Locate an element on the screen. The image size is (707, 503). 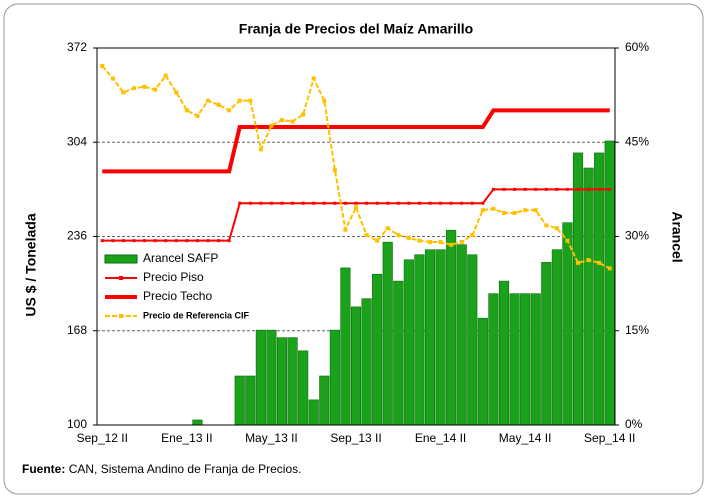
legend-label: Precio Piso is located at coordinates (173, 277).